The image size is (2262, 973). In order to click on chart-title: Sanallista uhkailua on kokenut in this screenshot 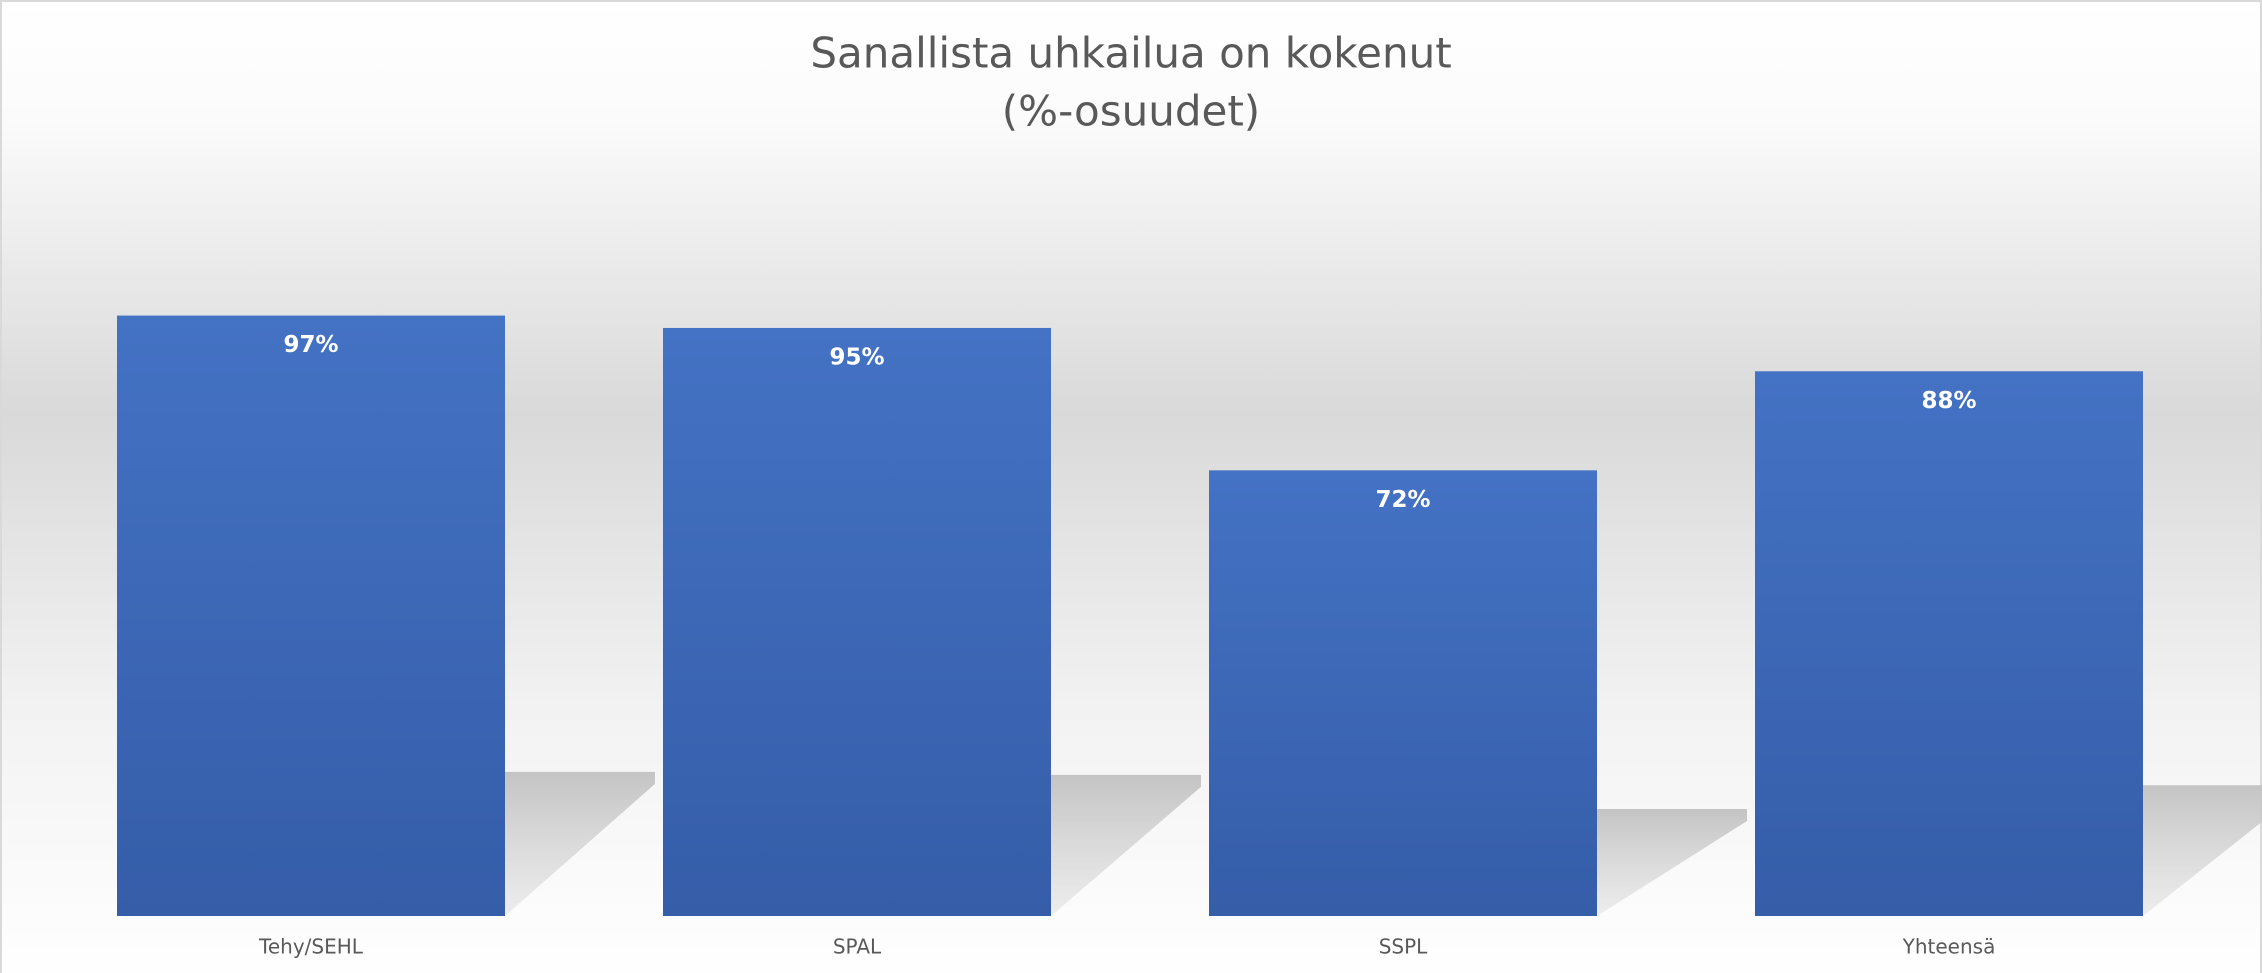, I will do `click(1130, 53)`.